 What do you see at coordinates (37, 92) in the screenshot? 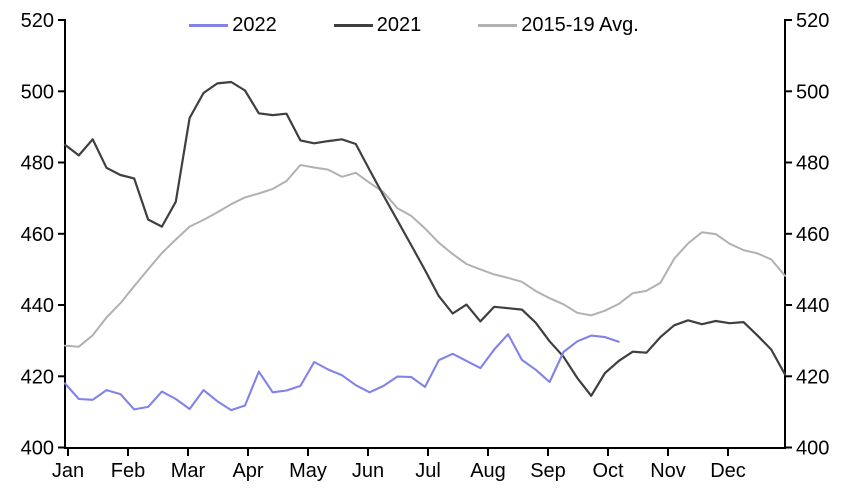
I see `y-tick-label-left: 500` at bounding box center [37, 92].